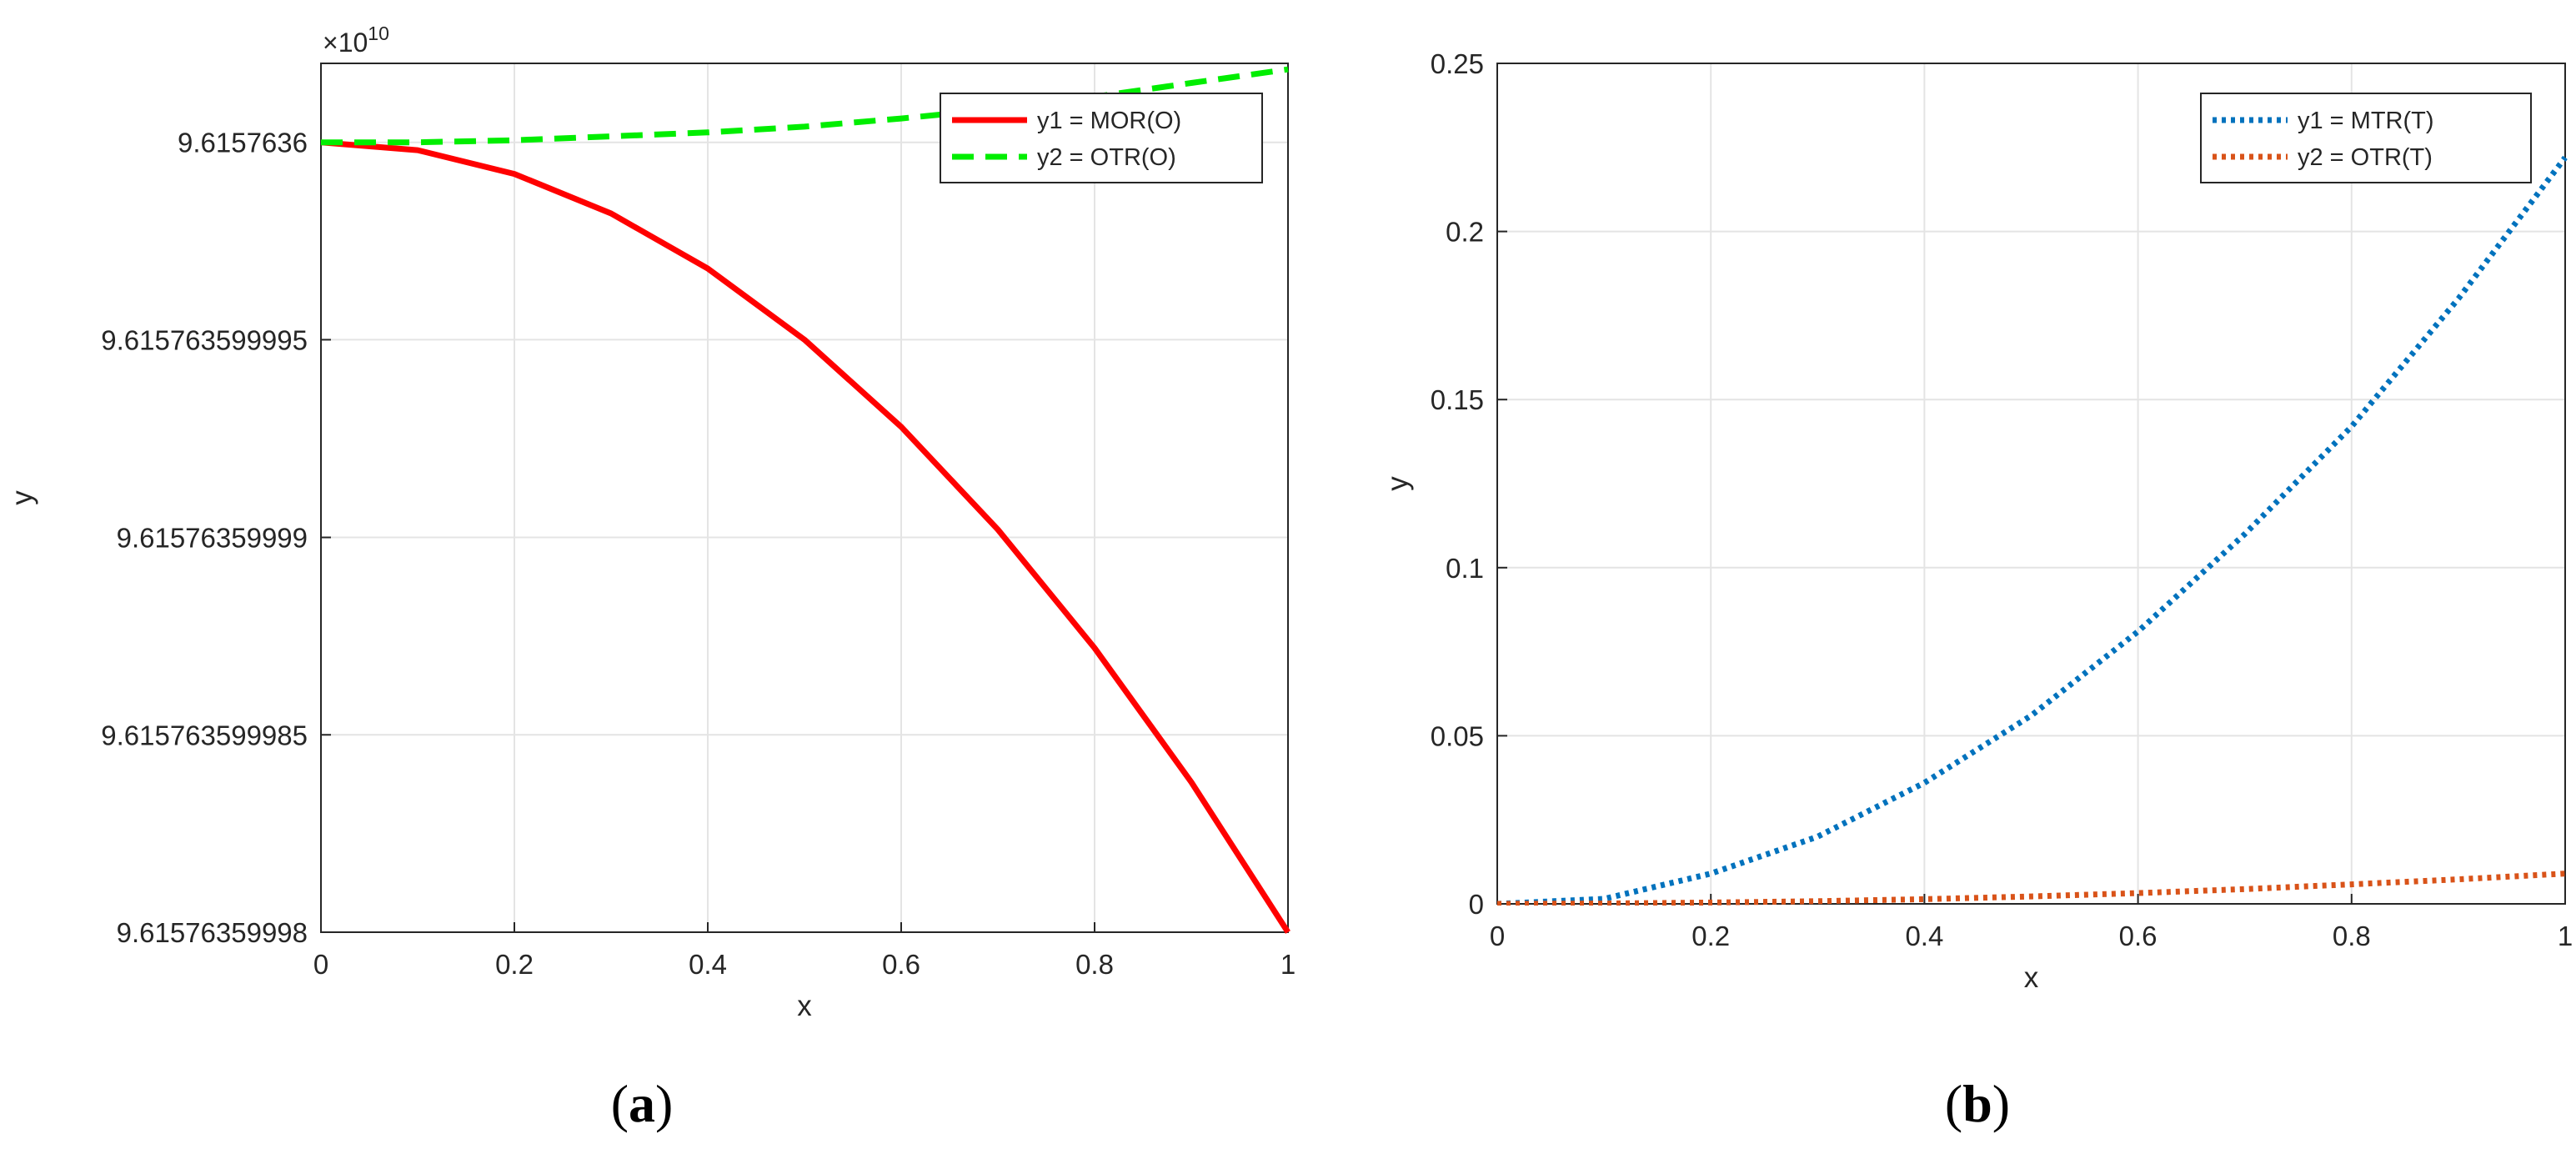  I want to click on y-tick-label: 0, so click(1476, 904).